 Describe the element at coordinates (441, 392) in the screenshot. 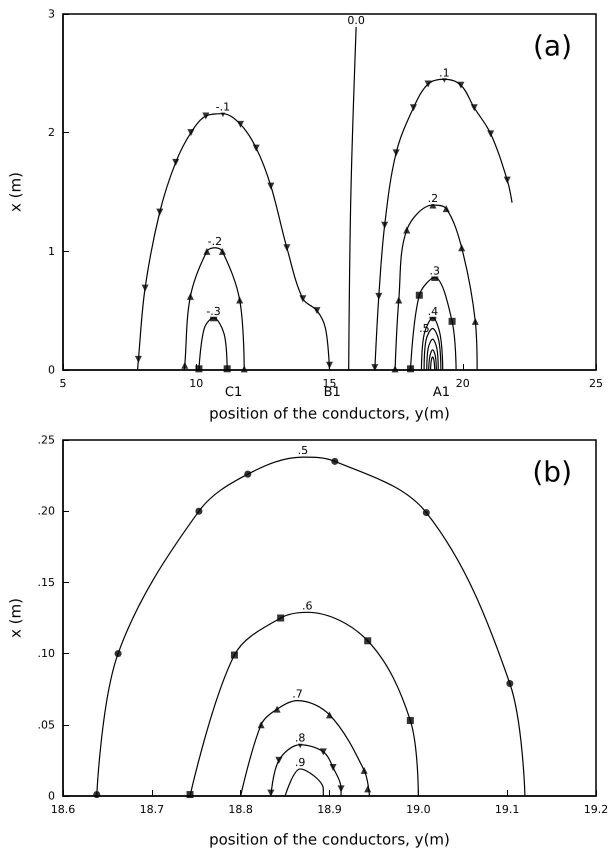

I see `annotation: A1` at that location.